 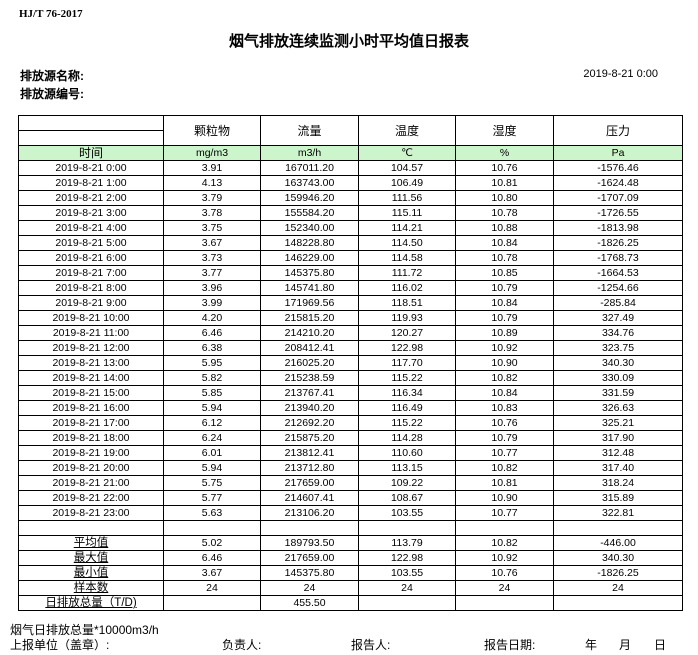 I want to click on row-label: 2019-8-21 3:00, so click(x=91, y=213).